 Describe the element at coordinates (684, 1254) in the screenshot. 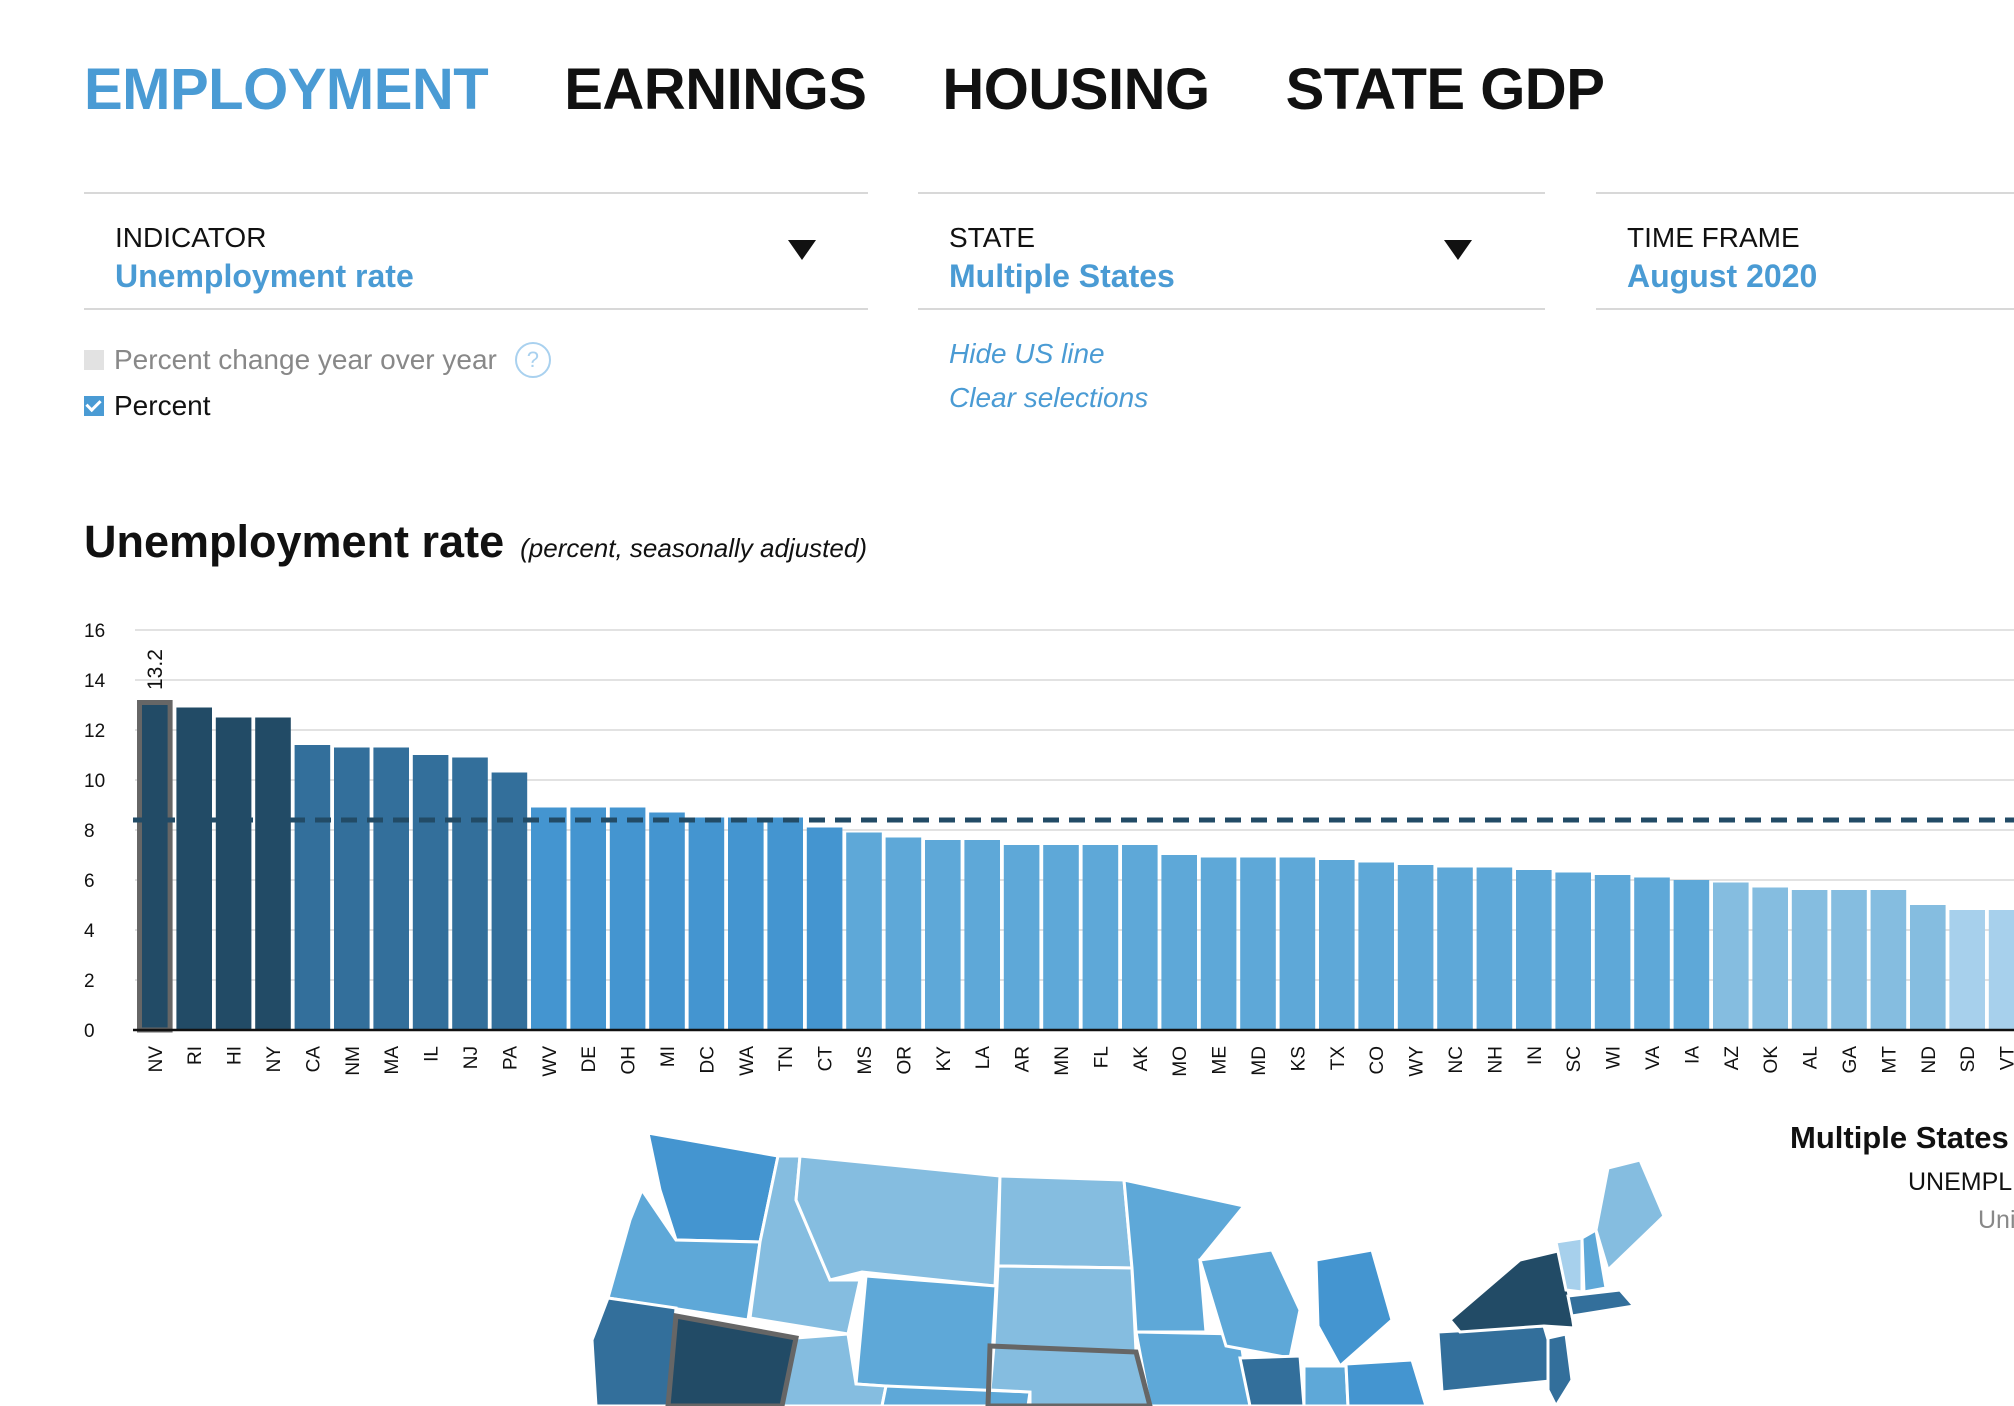

I see `map-state-or` at that location.